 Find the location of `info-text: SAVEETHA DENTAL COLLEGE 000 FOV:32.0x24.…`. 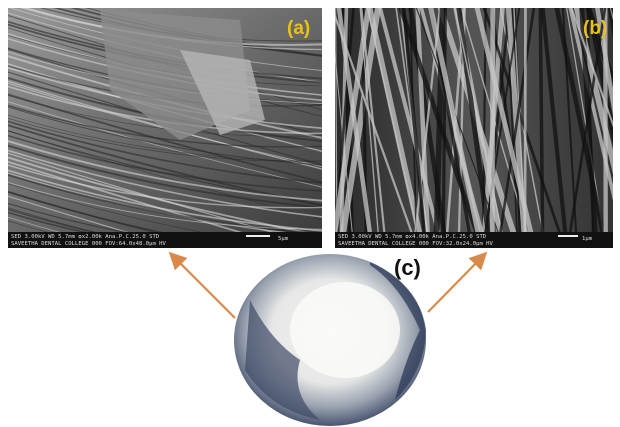

info-text: SAVEETHA DENTAL COLLEGE 000 FOV:32.0x24.… is located at coordinates (416, 244).